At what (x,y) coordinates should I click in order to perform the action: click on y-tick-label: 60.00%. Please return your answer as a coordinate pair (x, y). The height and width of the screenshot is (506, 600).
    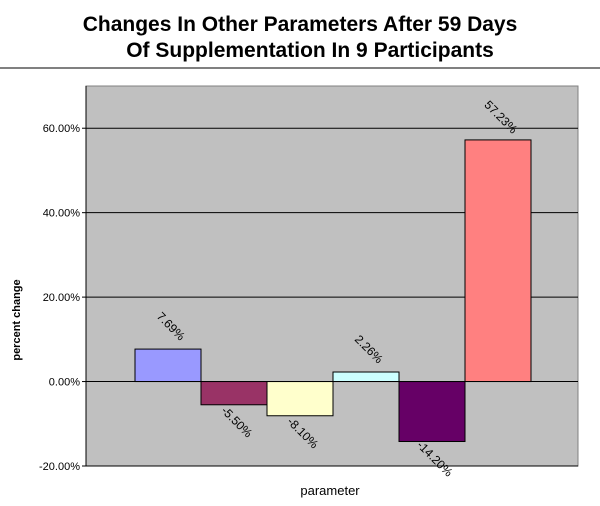
    Looking at the image, I should click on (62, 129).